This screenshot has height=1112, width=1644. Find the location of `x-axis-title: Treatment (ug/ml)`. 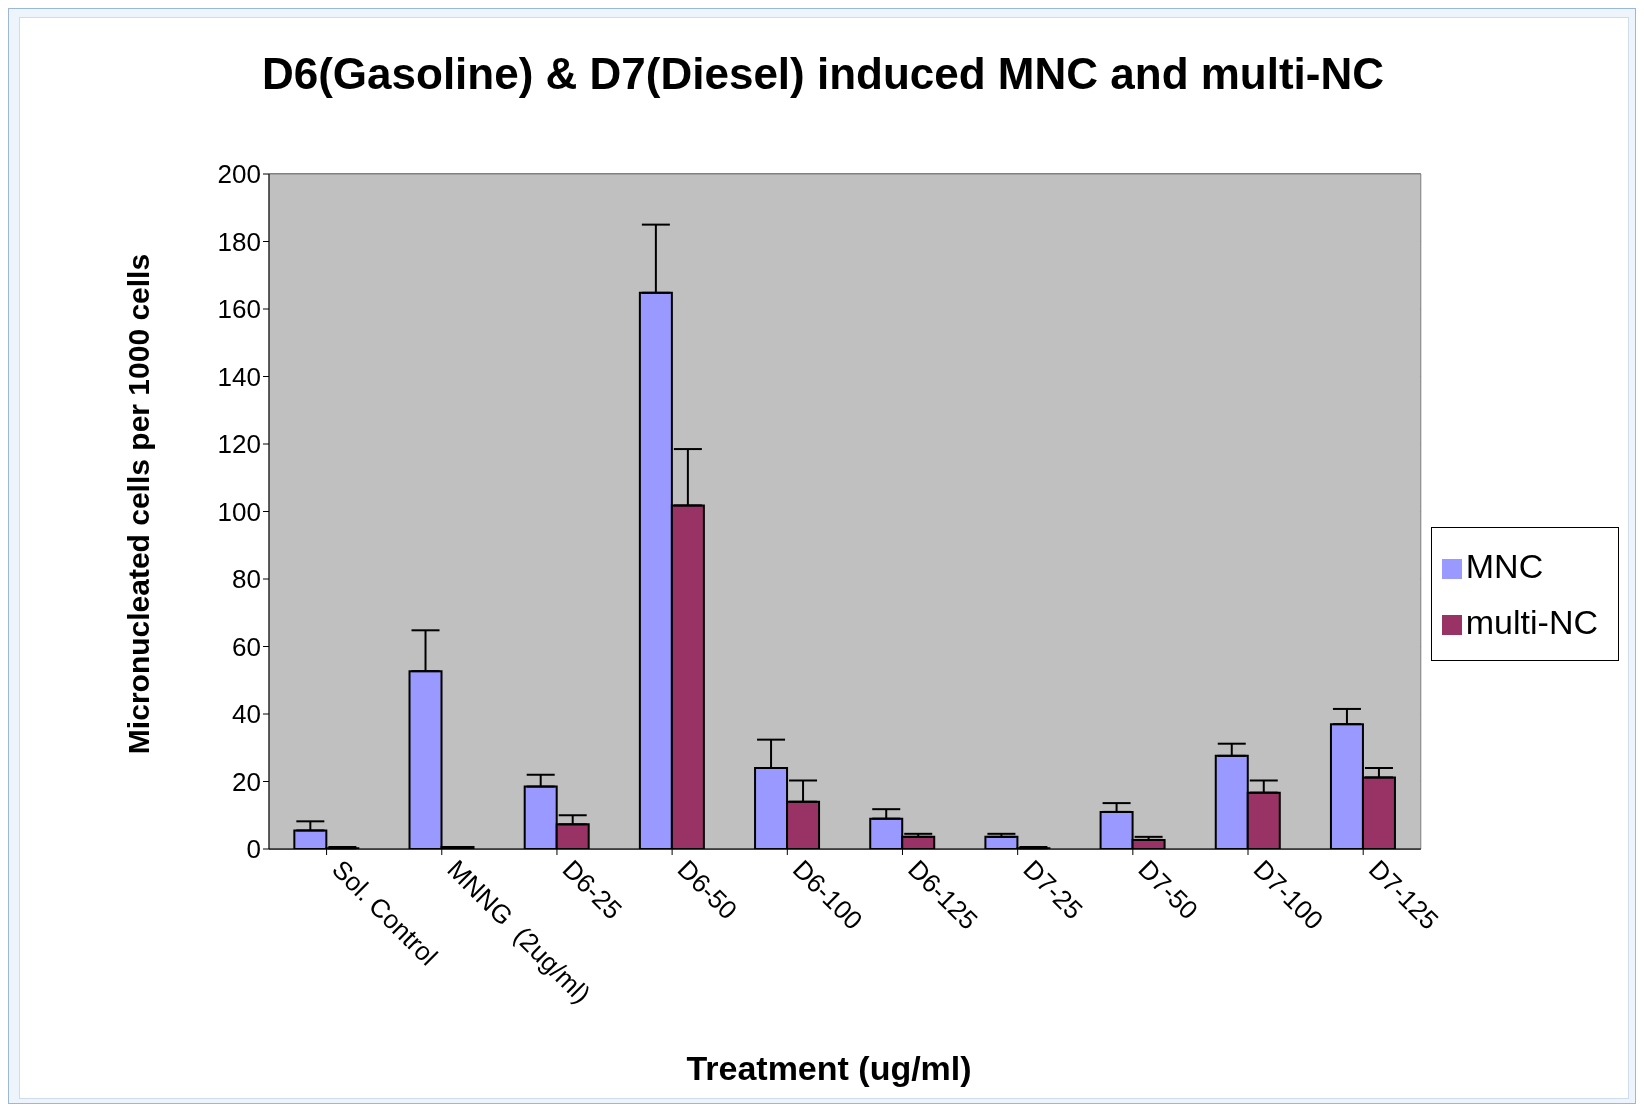

x-axis-title: Treatment (ug/ml) is located at coordinates (829, 1068).